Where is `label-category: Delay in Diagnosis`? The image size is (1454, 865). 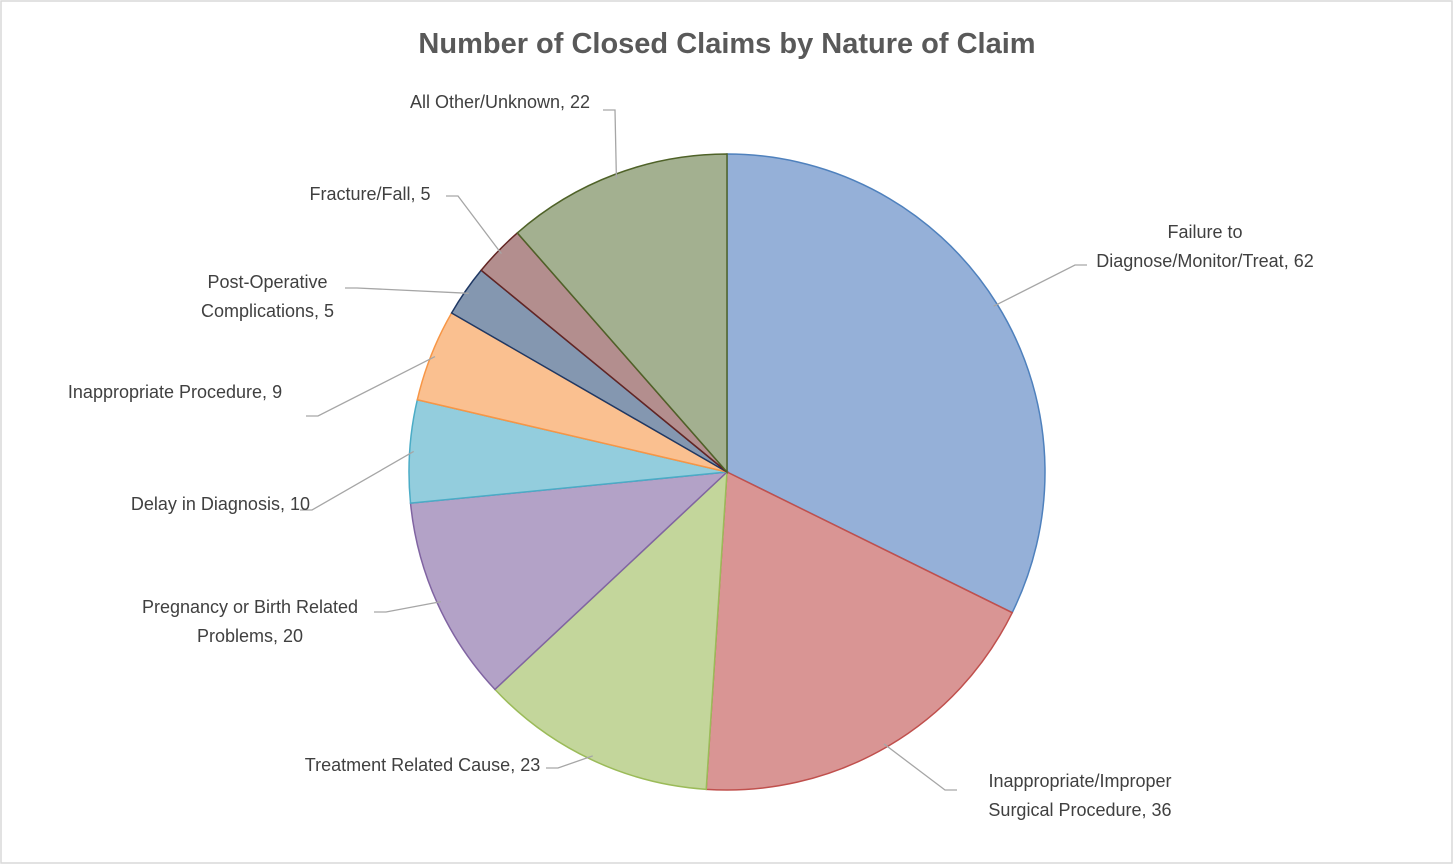 label-category: Delay in Diagnosis is located at coordinates (205, 504).